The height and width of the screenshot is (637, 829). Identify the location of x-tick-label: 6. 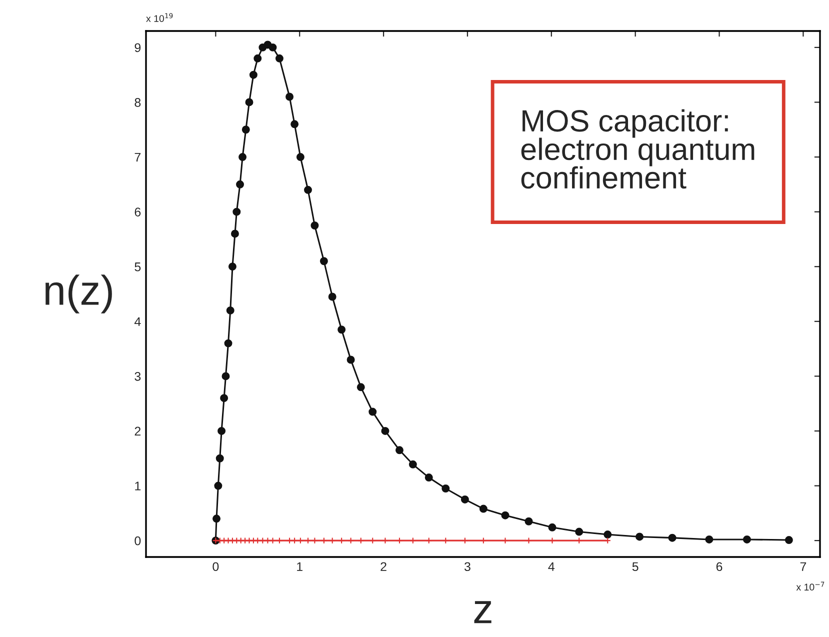
(719, 567).